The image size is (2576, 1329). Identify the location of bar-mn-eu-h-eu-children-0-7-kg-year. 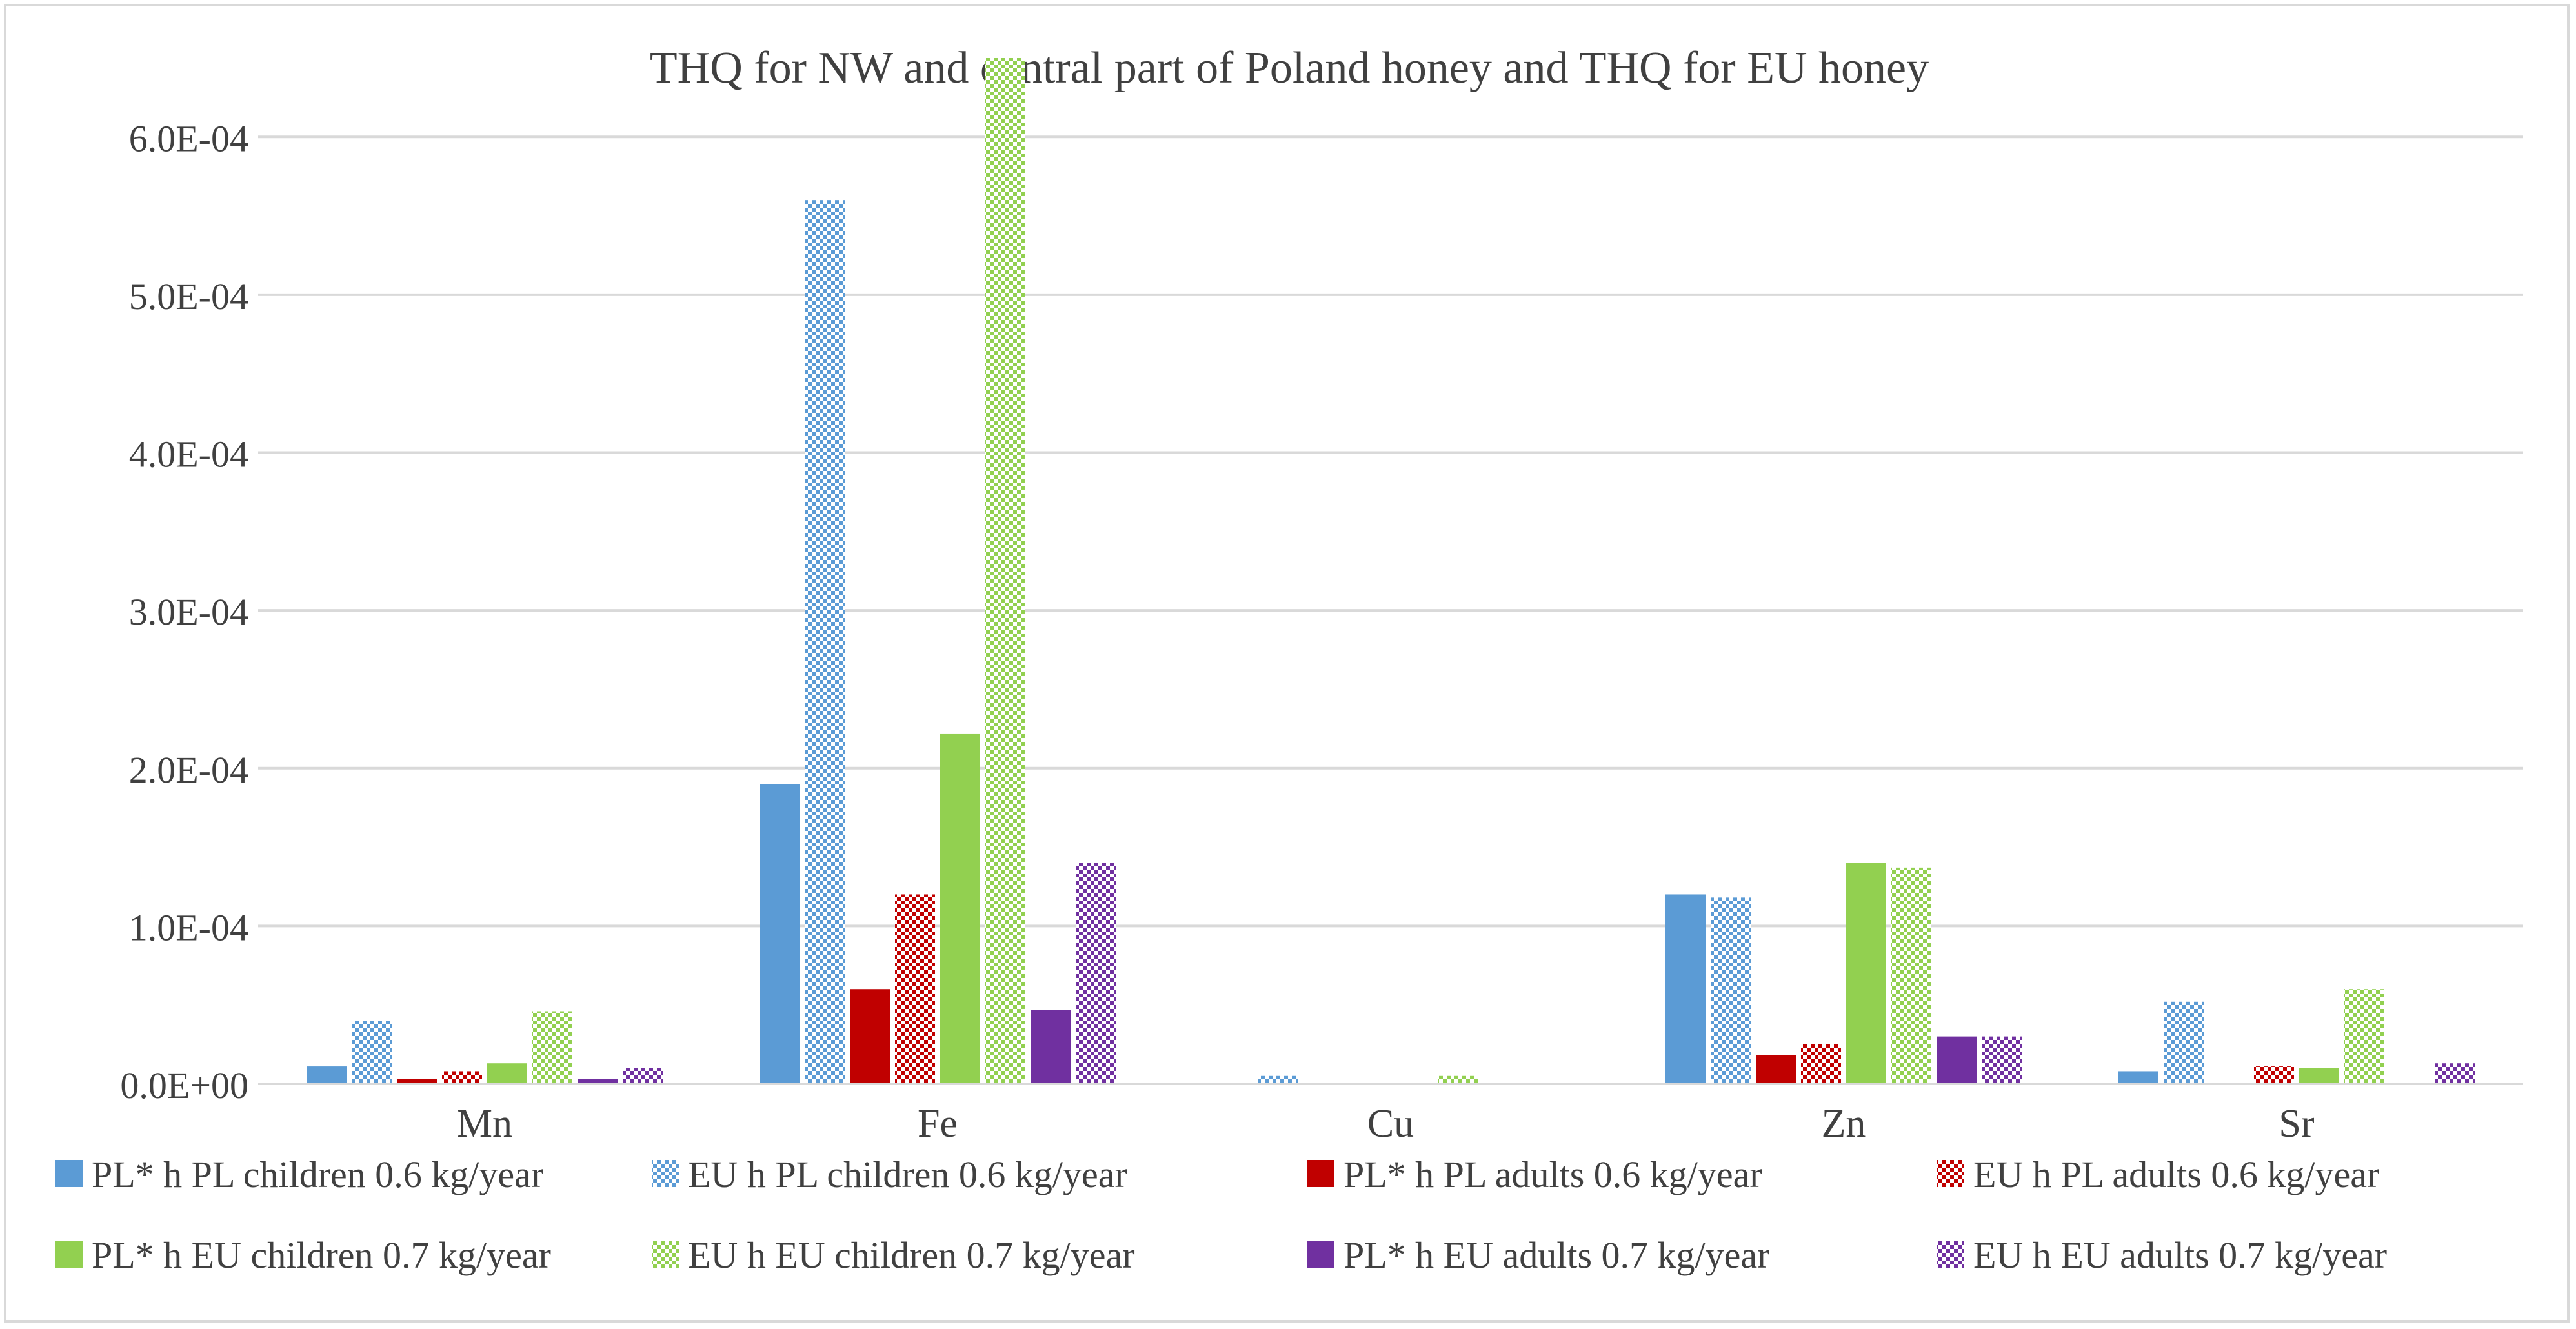
(552, 1048).